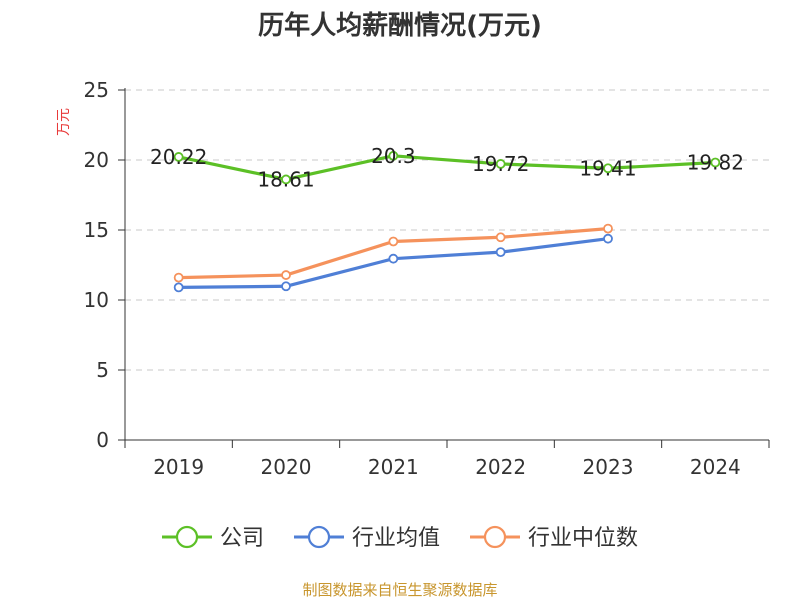  What do you see at coordinates (286, 467) in the screenshot?
I see `x-tick-label: 2020` at bounding box center [286, 467].